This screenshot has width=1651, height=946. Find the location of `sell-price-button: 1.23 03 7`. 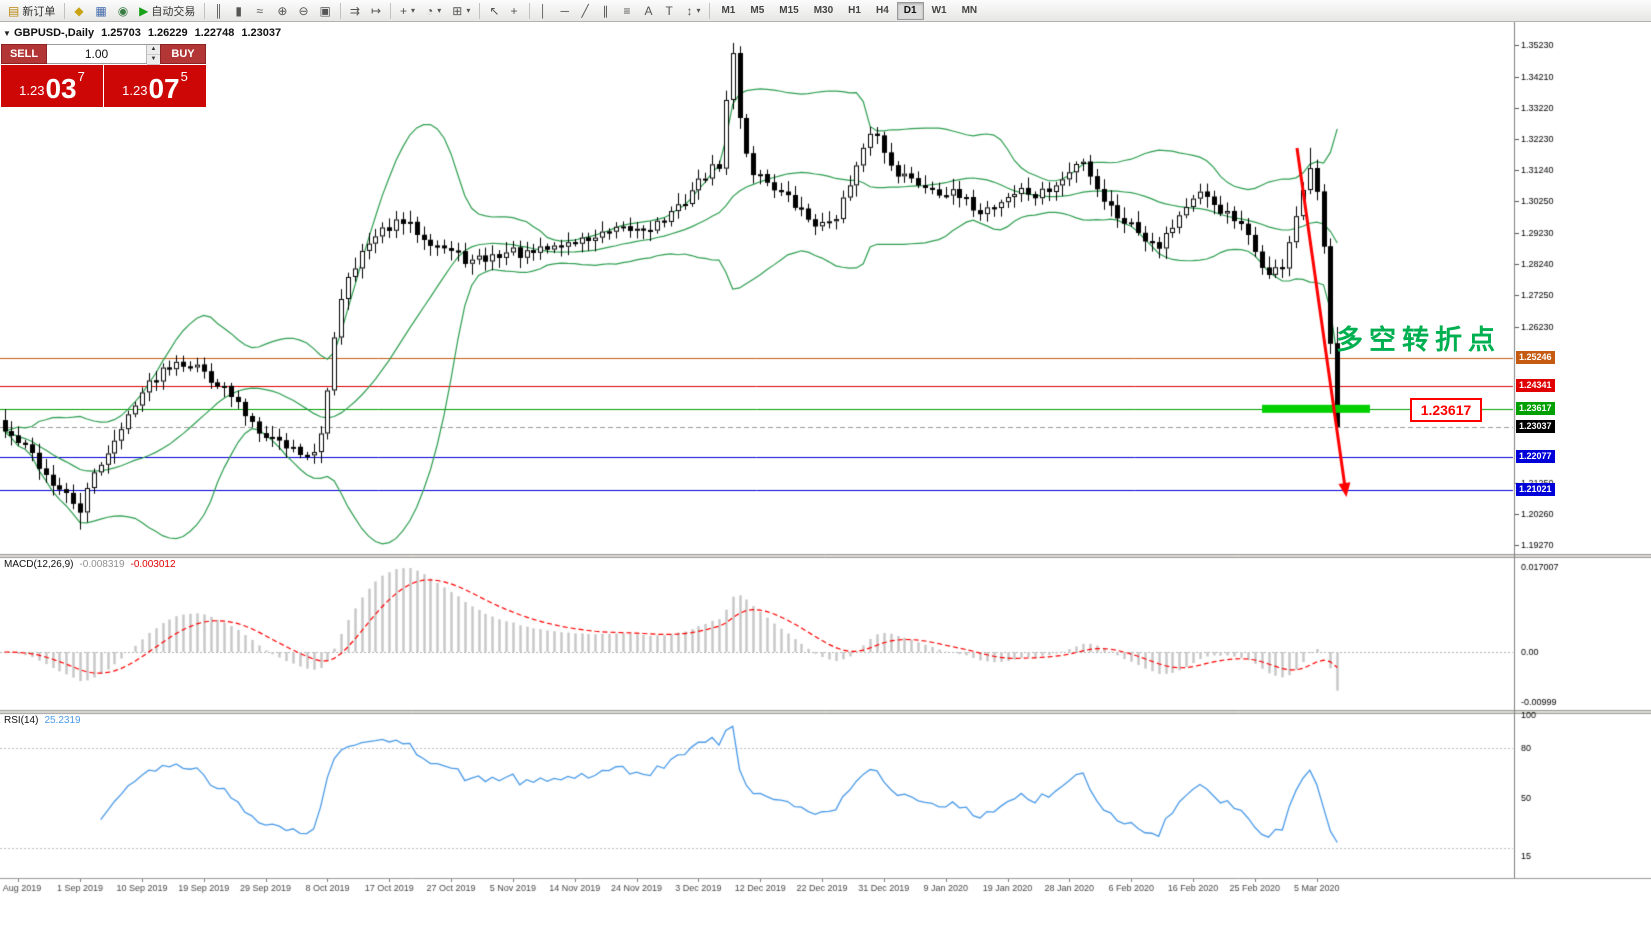

sell-price-button: 1.23 03 7 is located at coordinates (52, 86).